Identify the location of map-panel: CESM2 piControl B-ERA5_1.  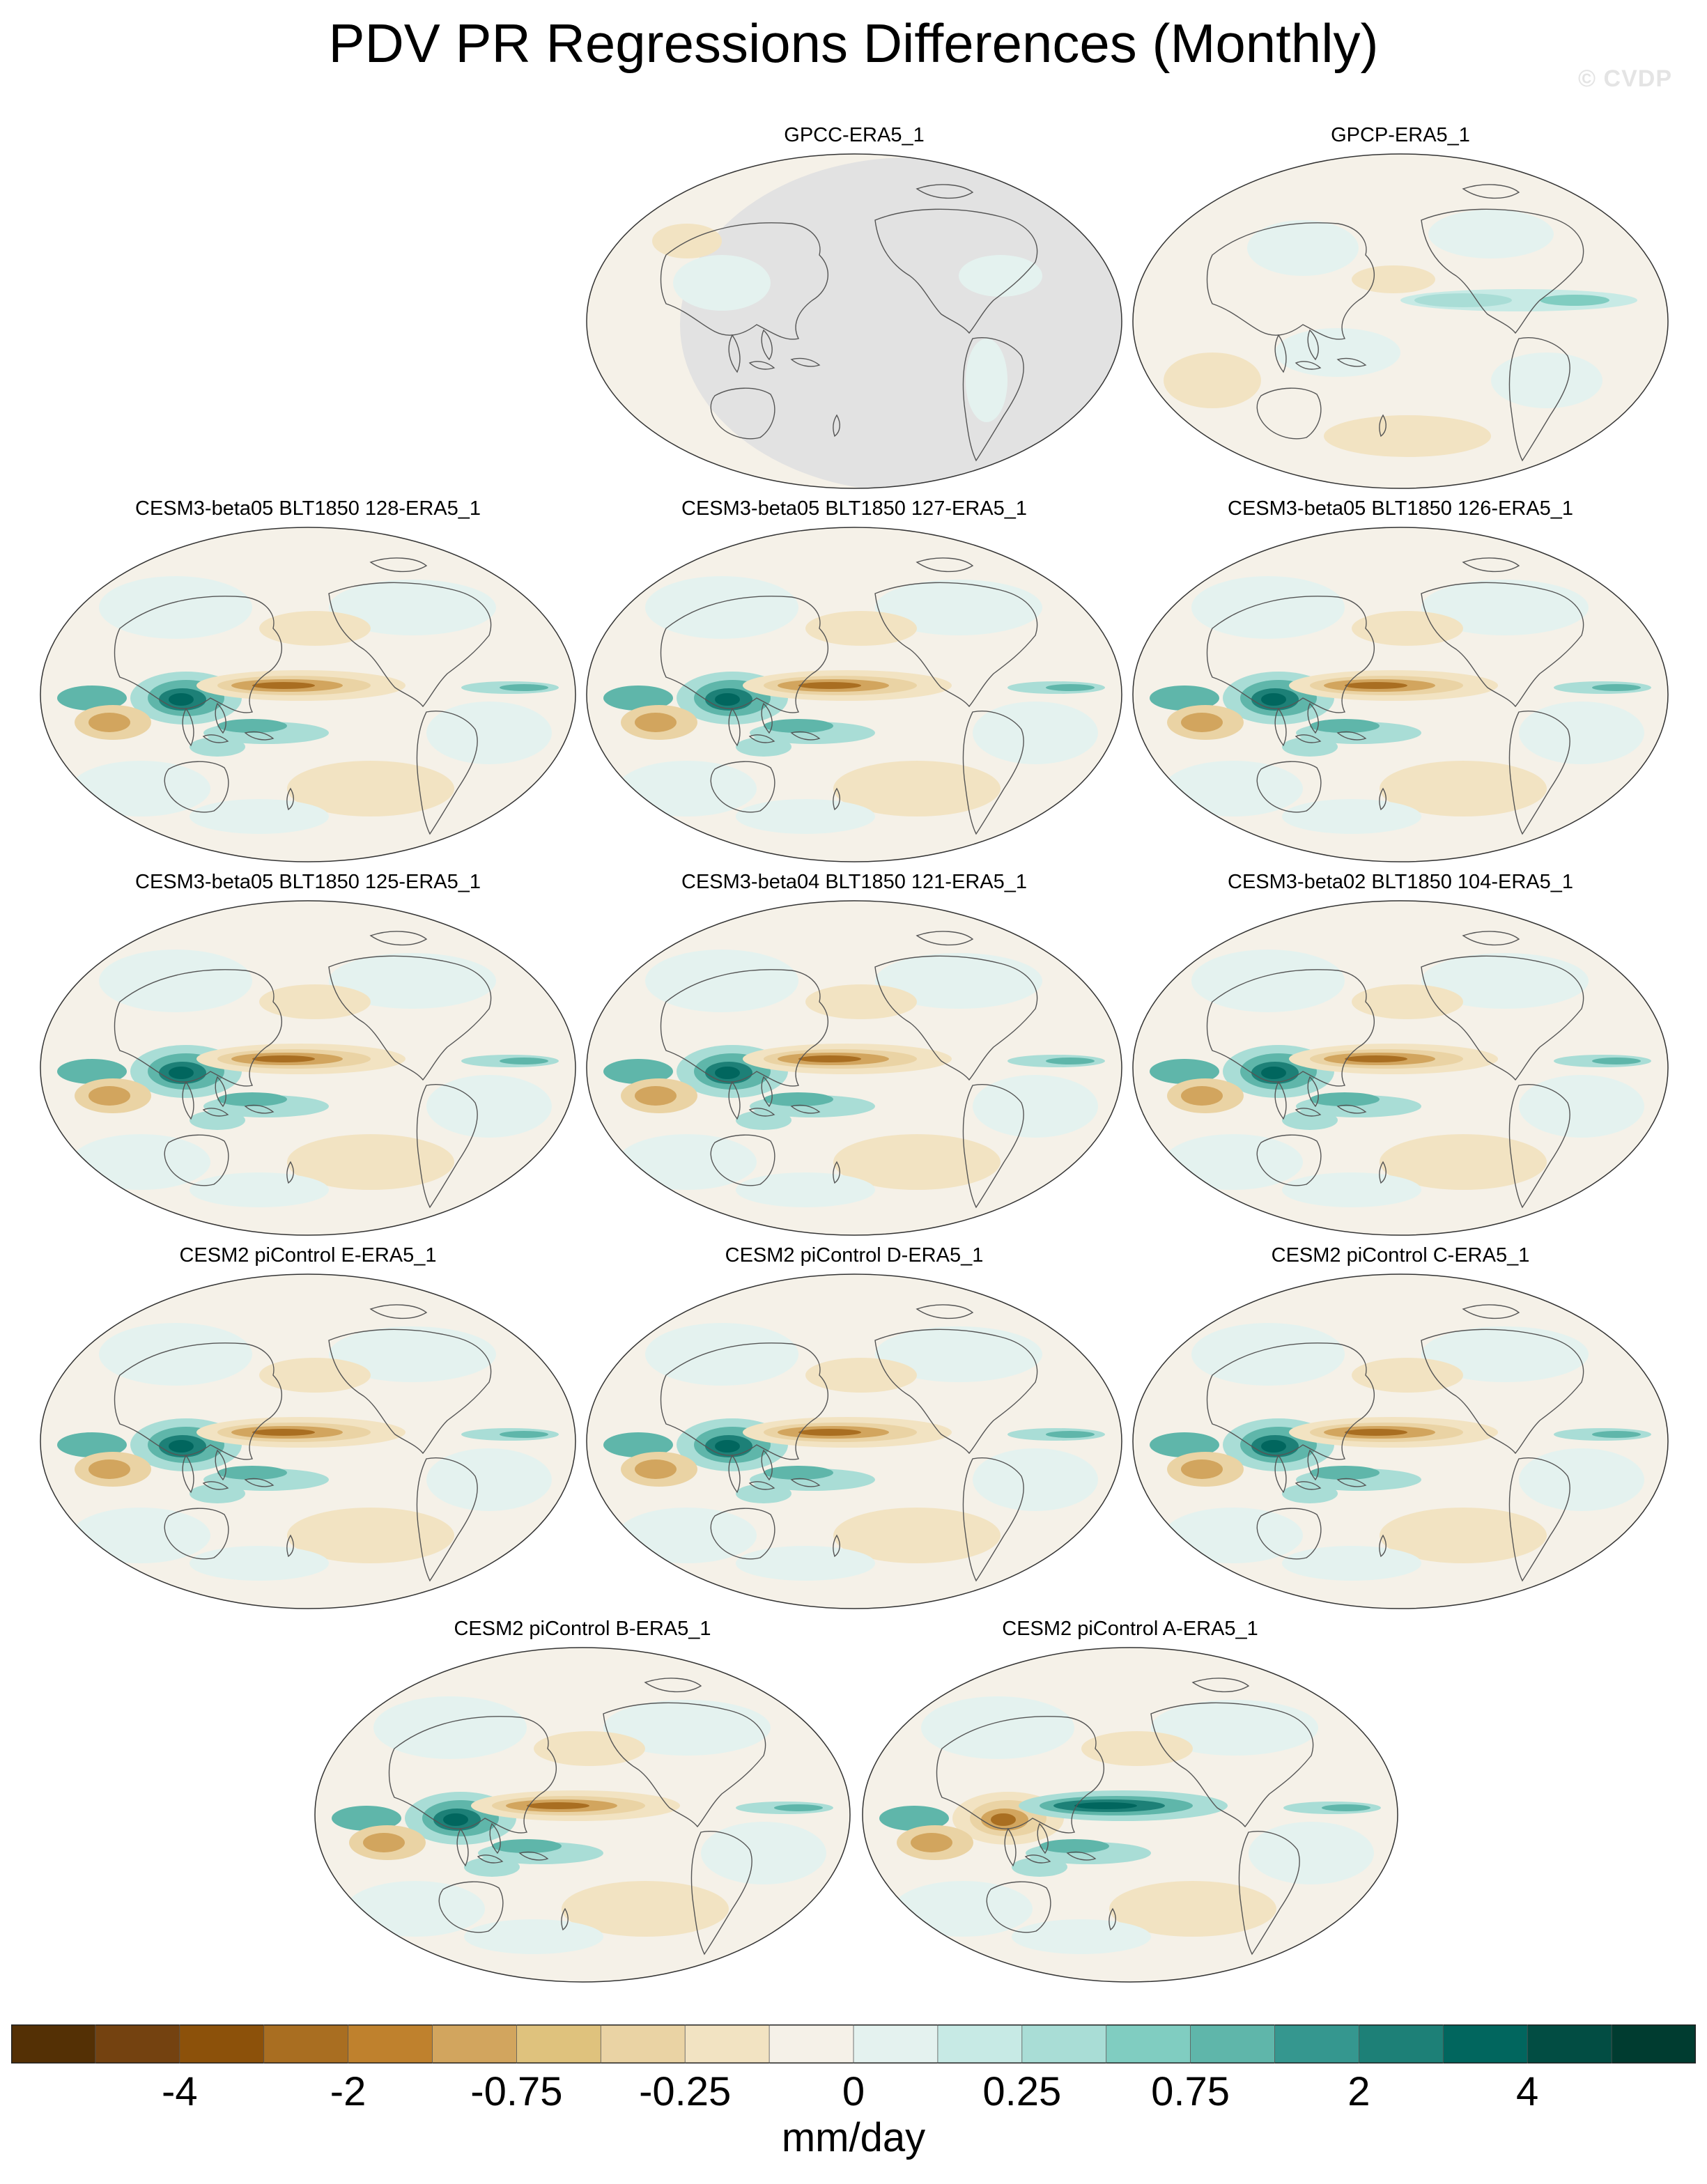
(583, 1800).